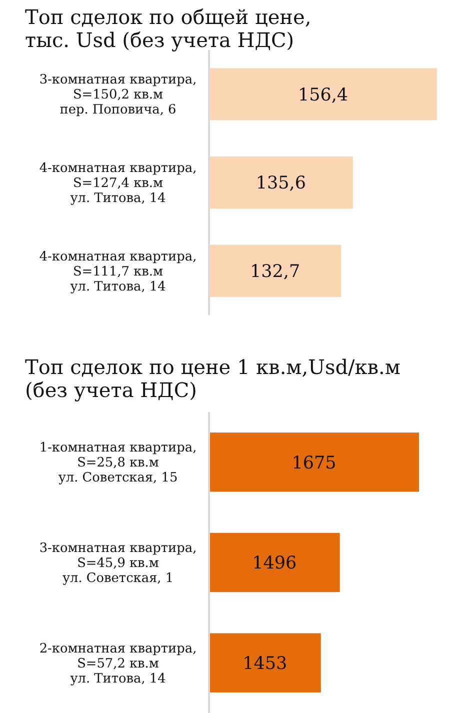 The height and width of the screenshot is (713, 449). What do you see at coordinates (118, 183) in the screenshot?
I see `y-tick-label: 4-комнатная квартира, S=127,4 кв.м ул. Титова, 14` at bounding box center [118, 183].